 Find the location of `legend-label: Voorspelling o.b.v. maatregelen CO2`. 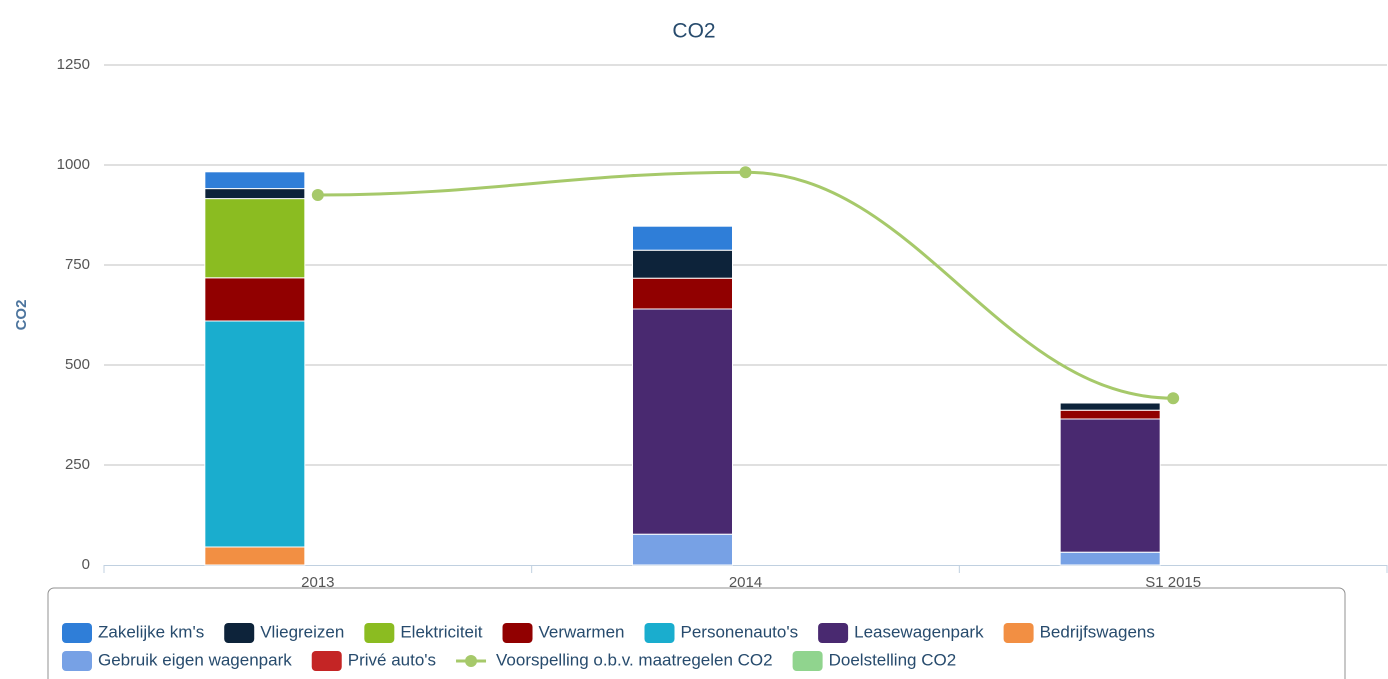

legend-label: Voorspelling o.b.v. maatregelen CO2 is located at coordinates (634, 659).